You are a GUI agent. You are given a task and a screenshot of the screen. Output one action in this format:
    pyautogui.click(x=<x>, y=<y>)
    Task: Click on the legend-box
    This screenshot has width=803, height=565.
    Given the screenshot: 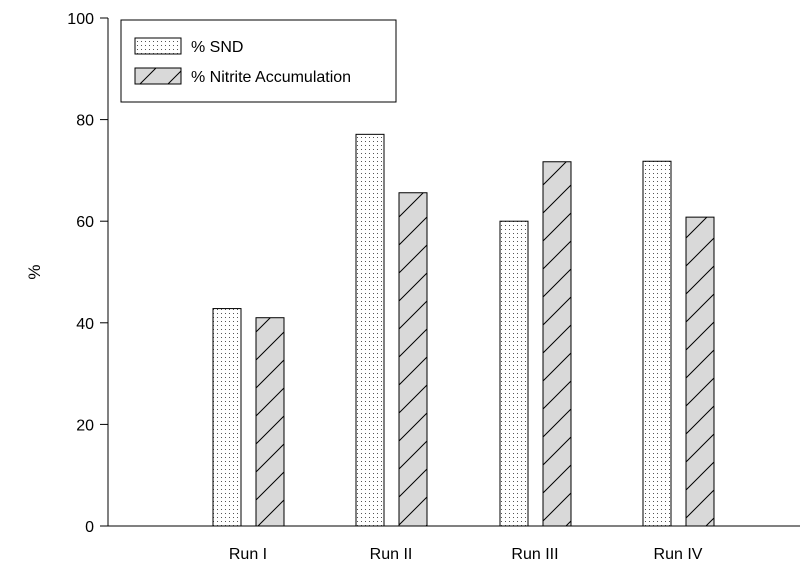 What is the action you would take?
    pyautogui.click(x=258, y=61)
    